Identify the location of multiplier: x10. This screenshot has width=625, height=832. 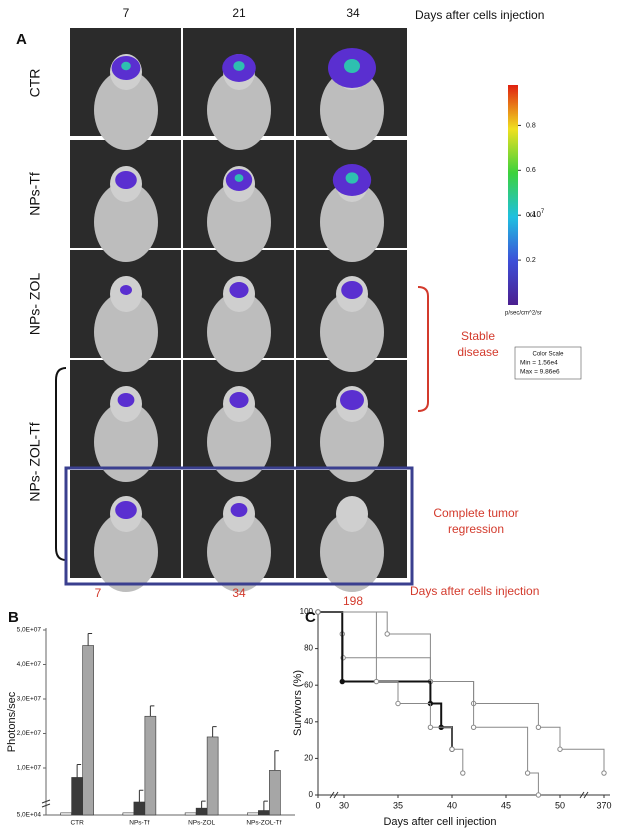
(534, 214).